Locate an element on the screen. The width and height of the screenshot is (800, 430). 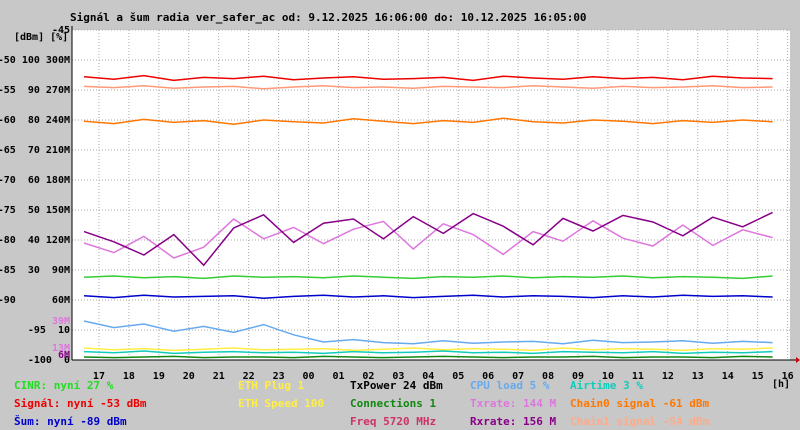
y-tick-label: -85 30 90M is located at coordinates (35, 270).